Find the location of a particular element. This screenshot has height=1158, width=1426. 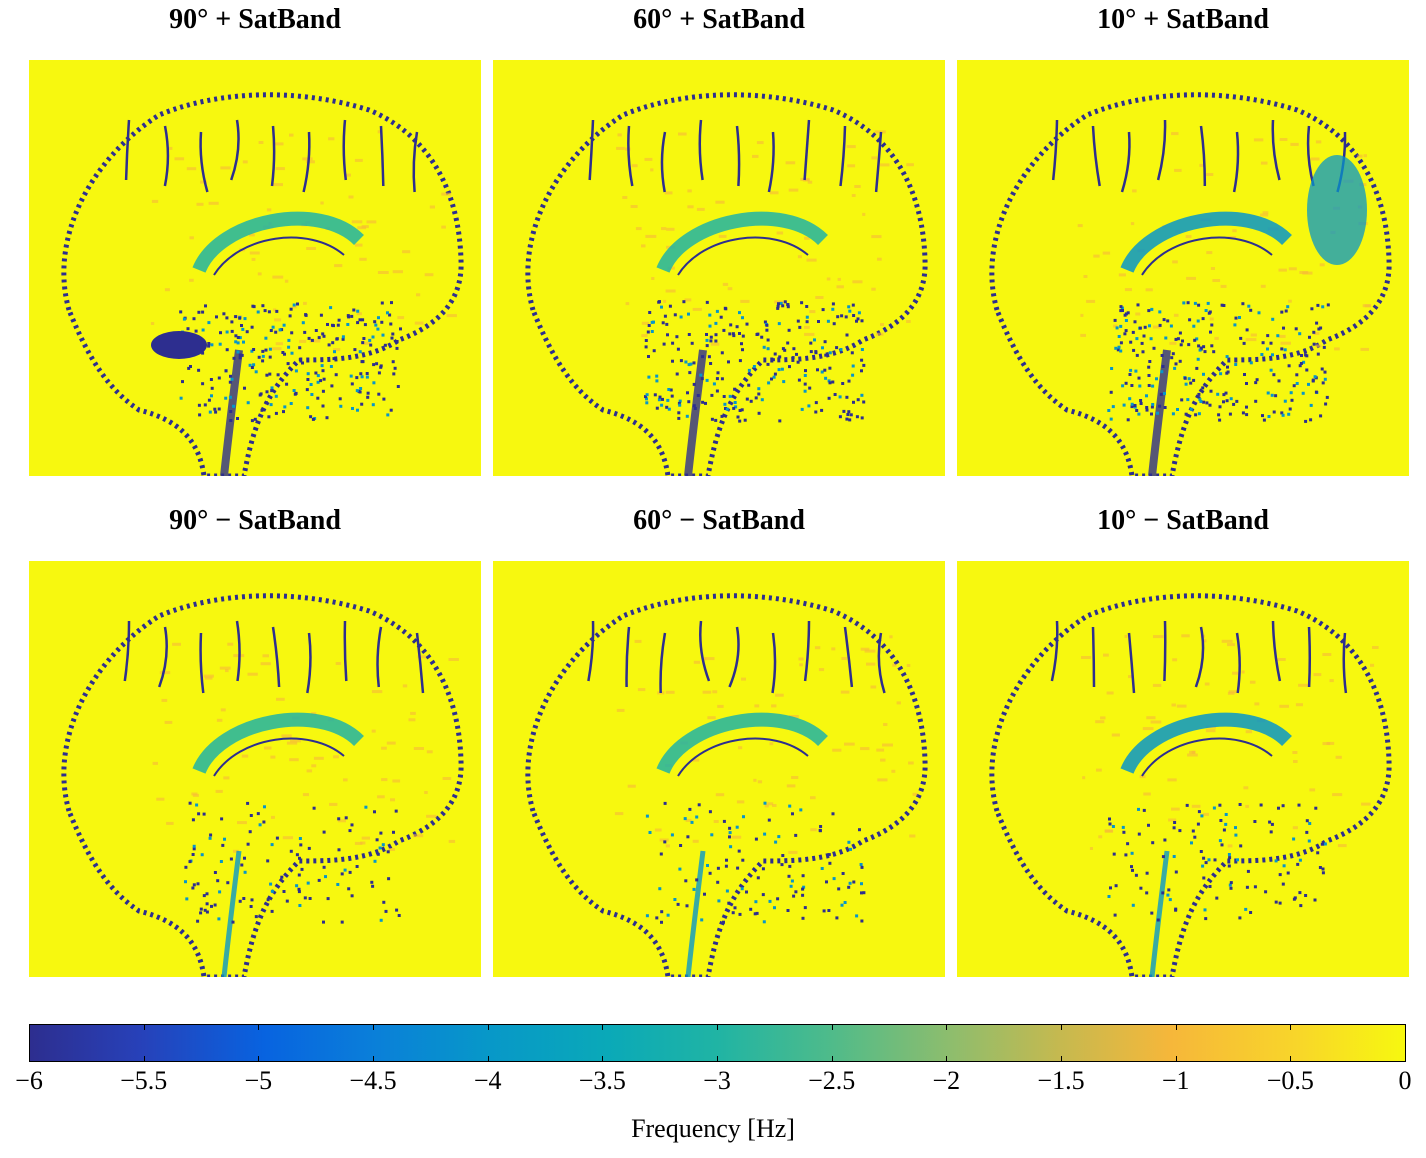

brain-map-60-plus is located at coordinates (719, 268).